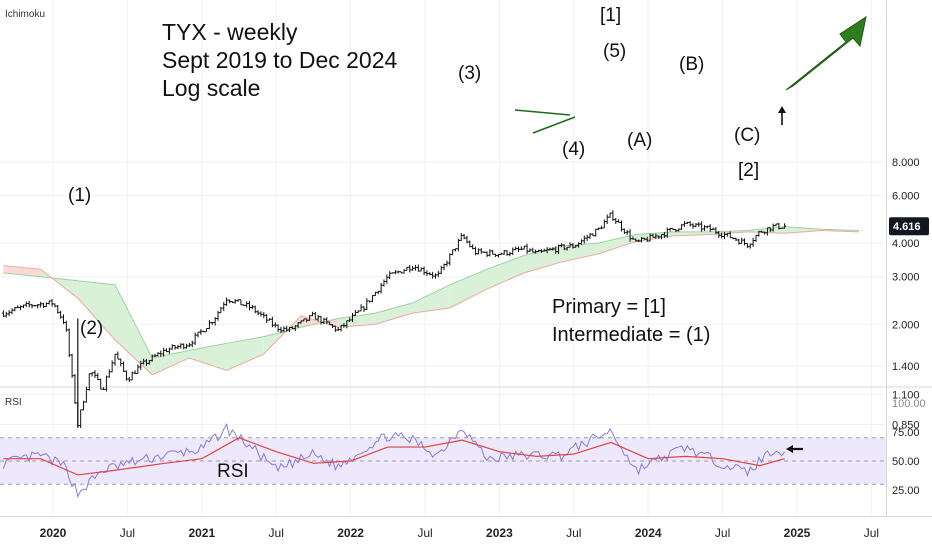 This screenshot has height=550, width=932. What do you see at coordinates (906, 197) in the screenshot?
I see `y-tick-label: 6.000` at bounding box center [906, 197].